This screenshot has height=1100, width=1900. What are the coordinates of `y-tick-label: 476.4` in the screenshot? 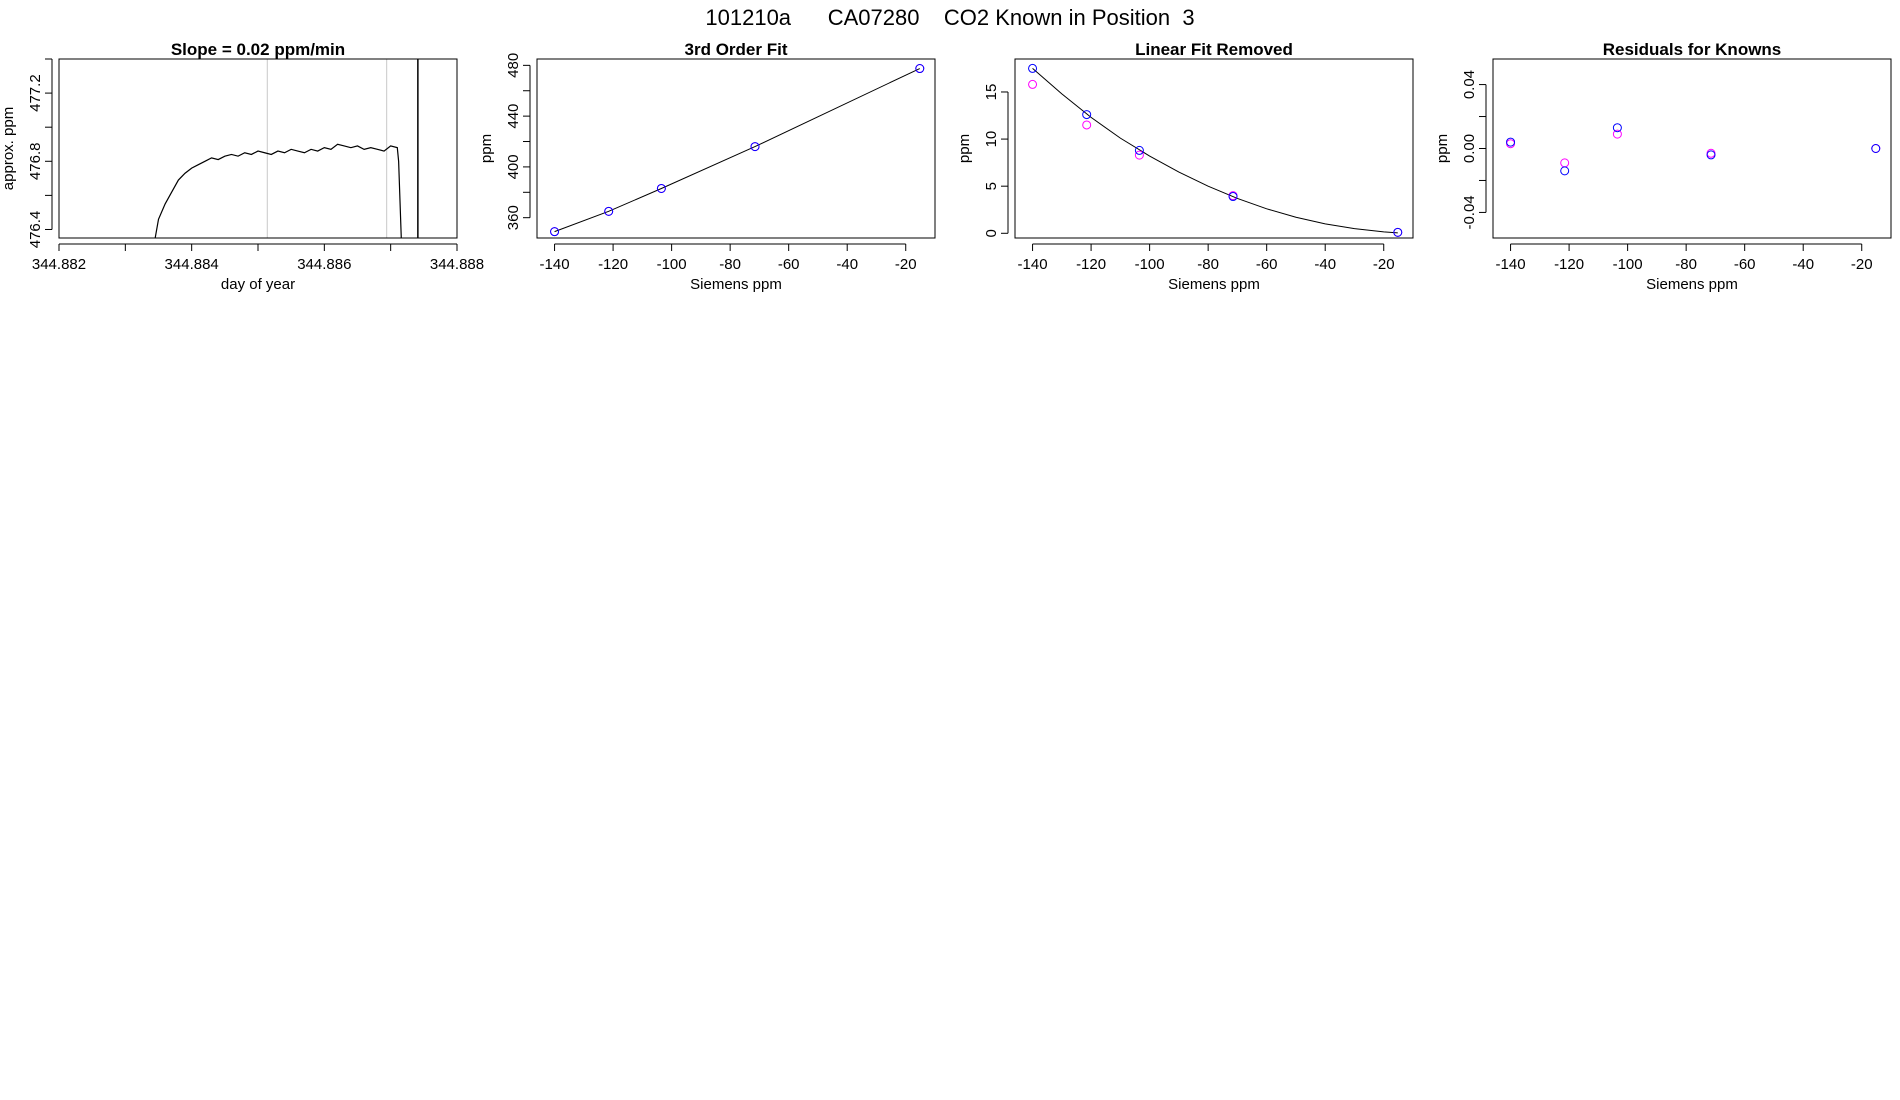 It's located at (35, 230).